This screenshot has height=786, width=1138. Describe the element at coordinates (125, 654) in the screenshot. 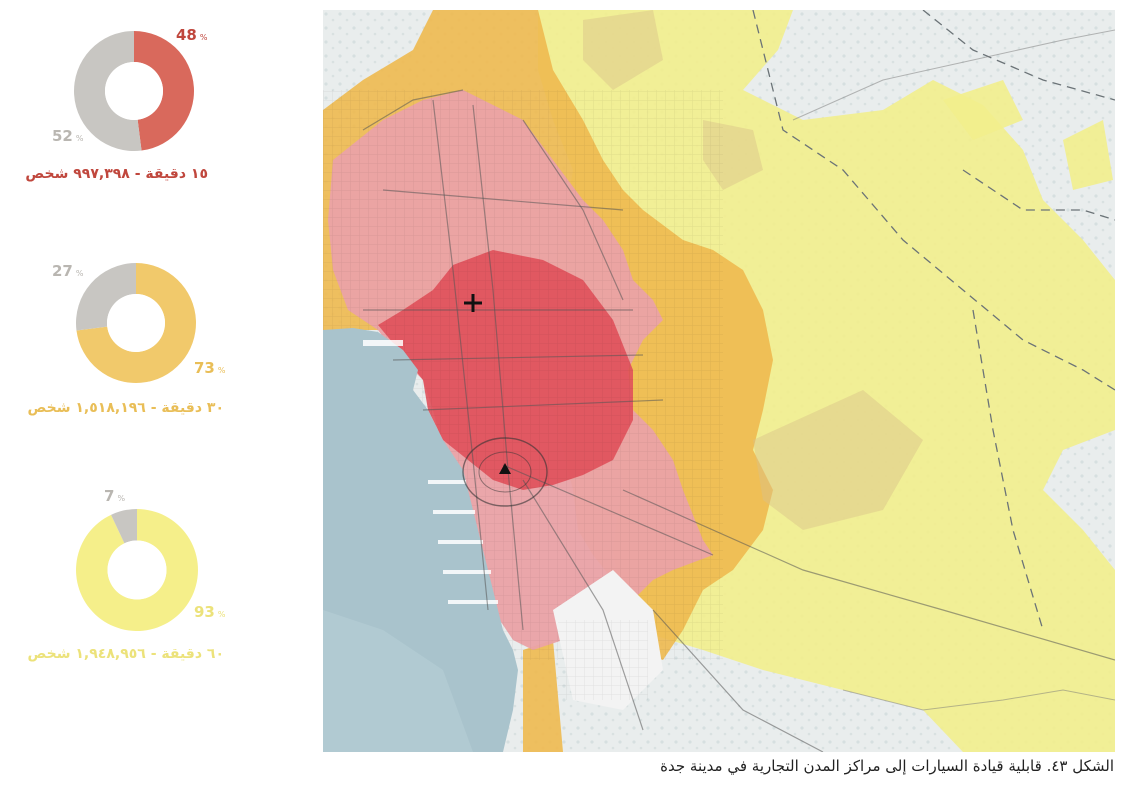

I see `donut-caption: ٦٠ دقيقة - ١,٩٤٨,٩٥٦ شخص` at that location.